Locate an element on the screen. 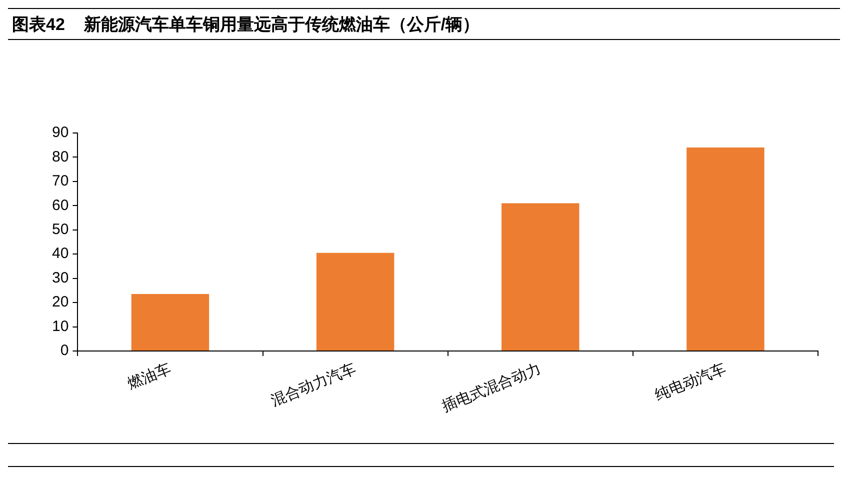 This screenshot has height=482, width=848. chart-title: 图表42 新能源汽车单车铜用量远高于传统燃油车（公斤/辆） is located at coordinates (246, 25).